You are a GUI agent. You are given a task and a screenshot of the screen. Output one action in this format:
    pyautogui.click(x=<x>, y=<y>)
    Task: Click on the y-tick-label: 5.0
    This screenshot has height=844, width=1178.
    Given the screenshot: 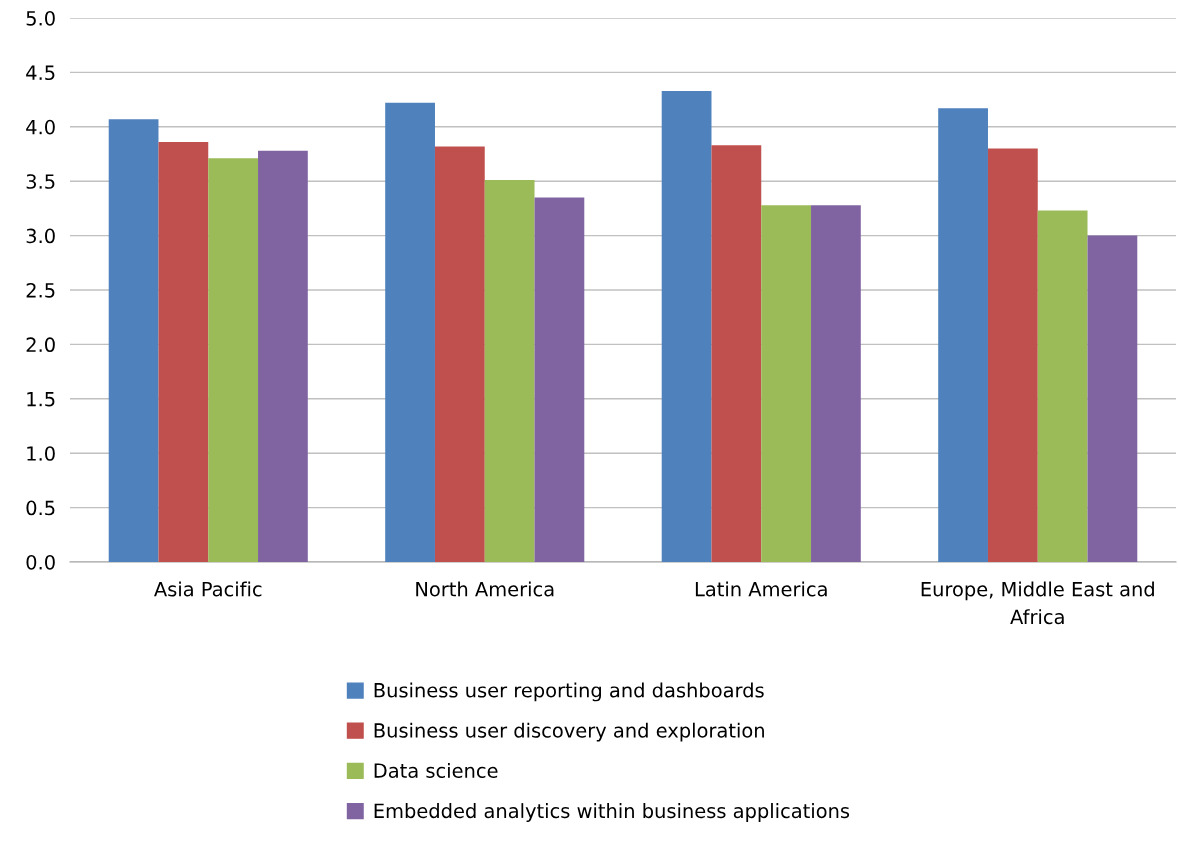 What is the action you would take?
    pyautogui.click(x=40, y=18)
    